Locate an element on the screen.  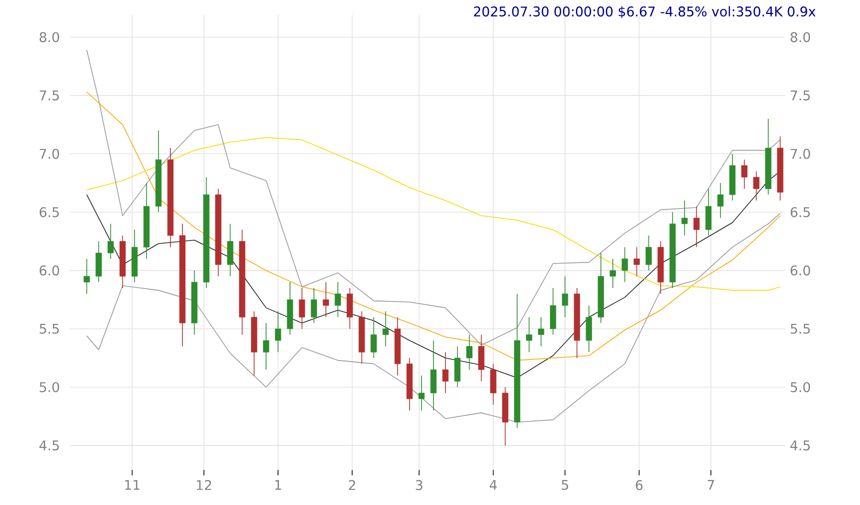
chart-title: 2025.07.30 00:00:00 $6.67 -4.85% vol:350.4K 0.9x is located at coordinates (645, 12).